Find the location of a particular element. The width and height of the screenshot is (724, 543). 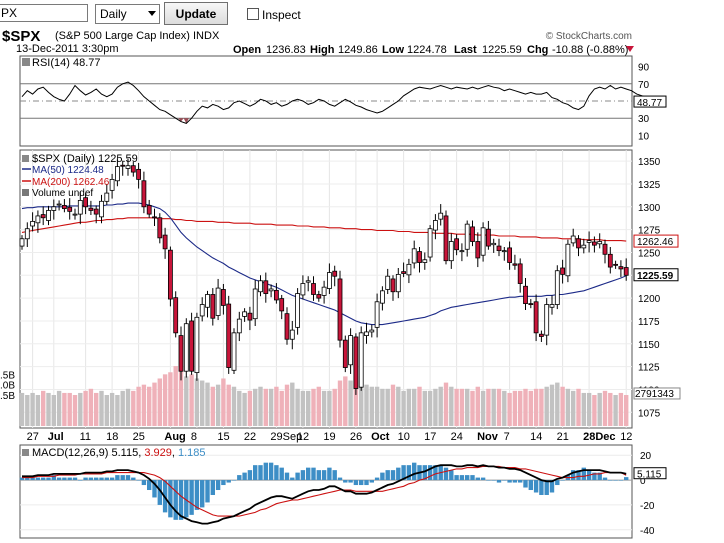

rsi-current-box: 48.77 is located at coordinates (650, 102).